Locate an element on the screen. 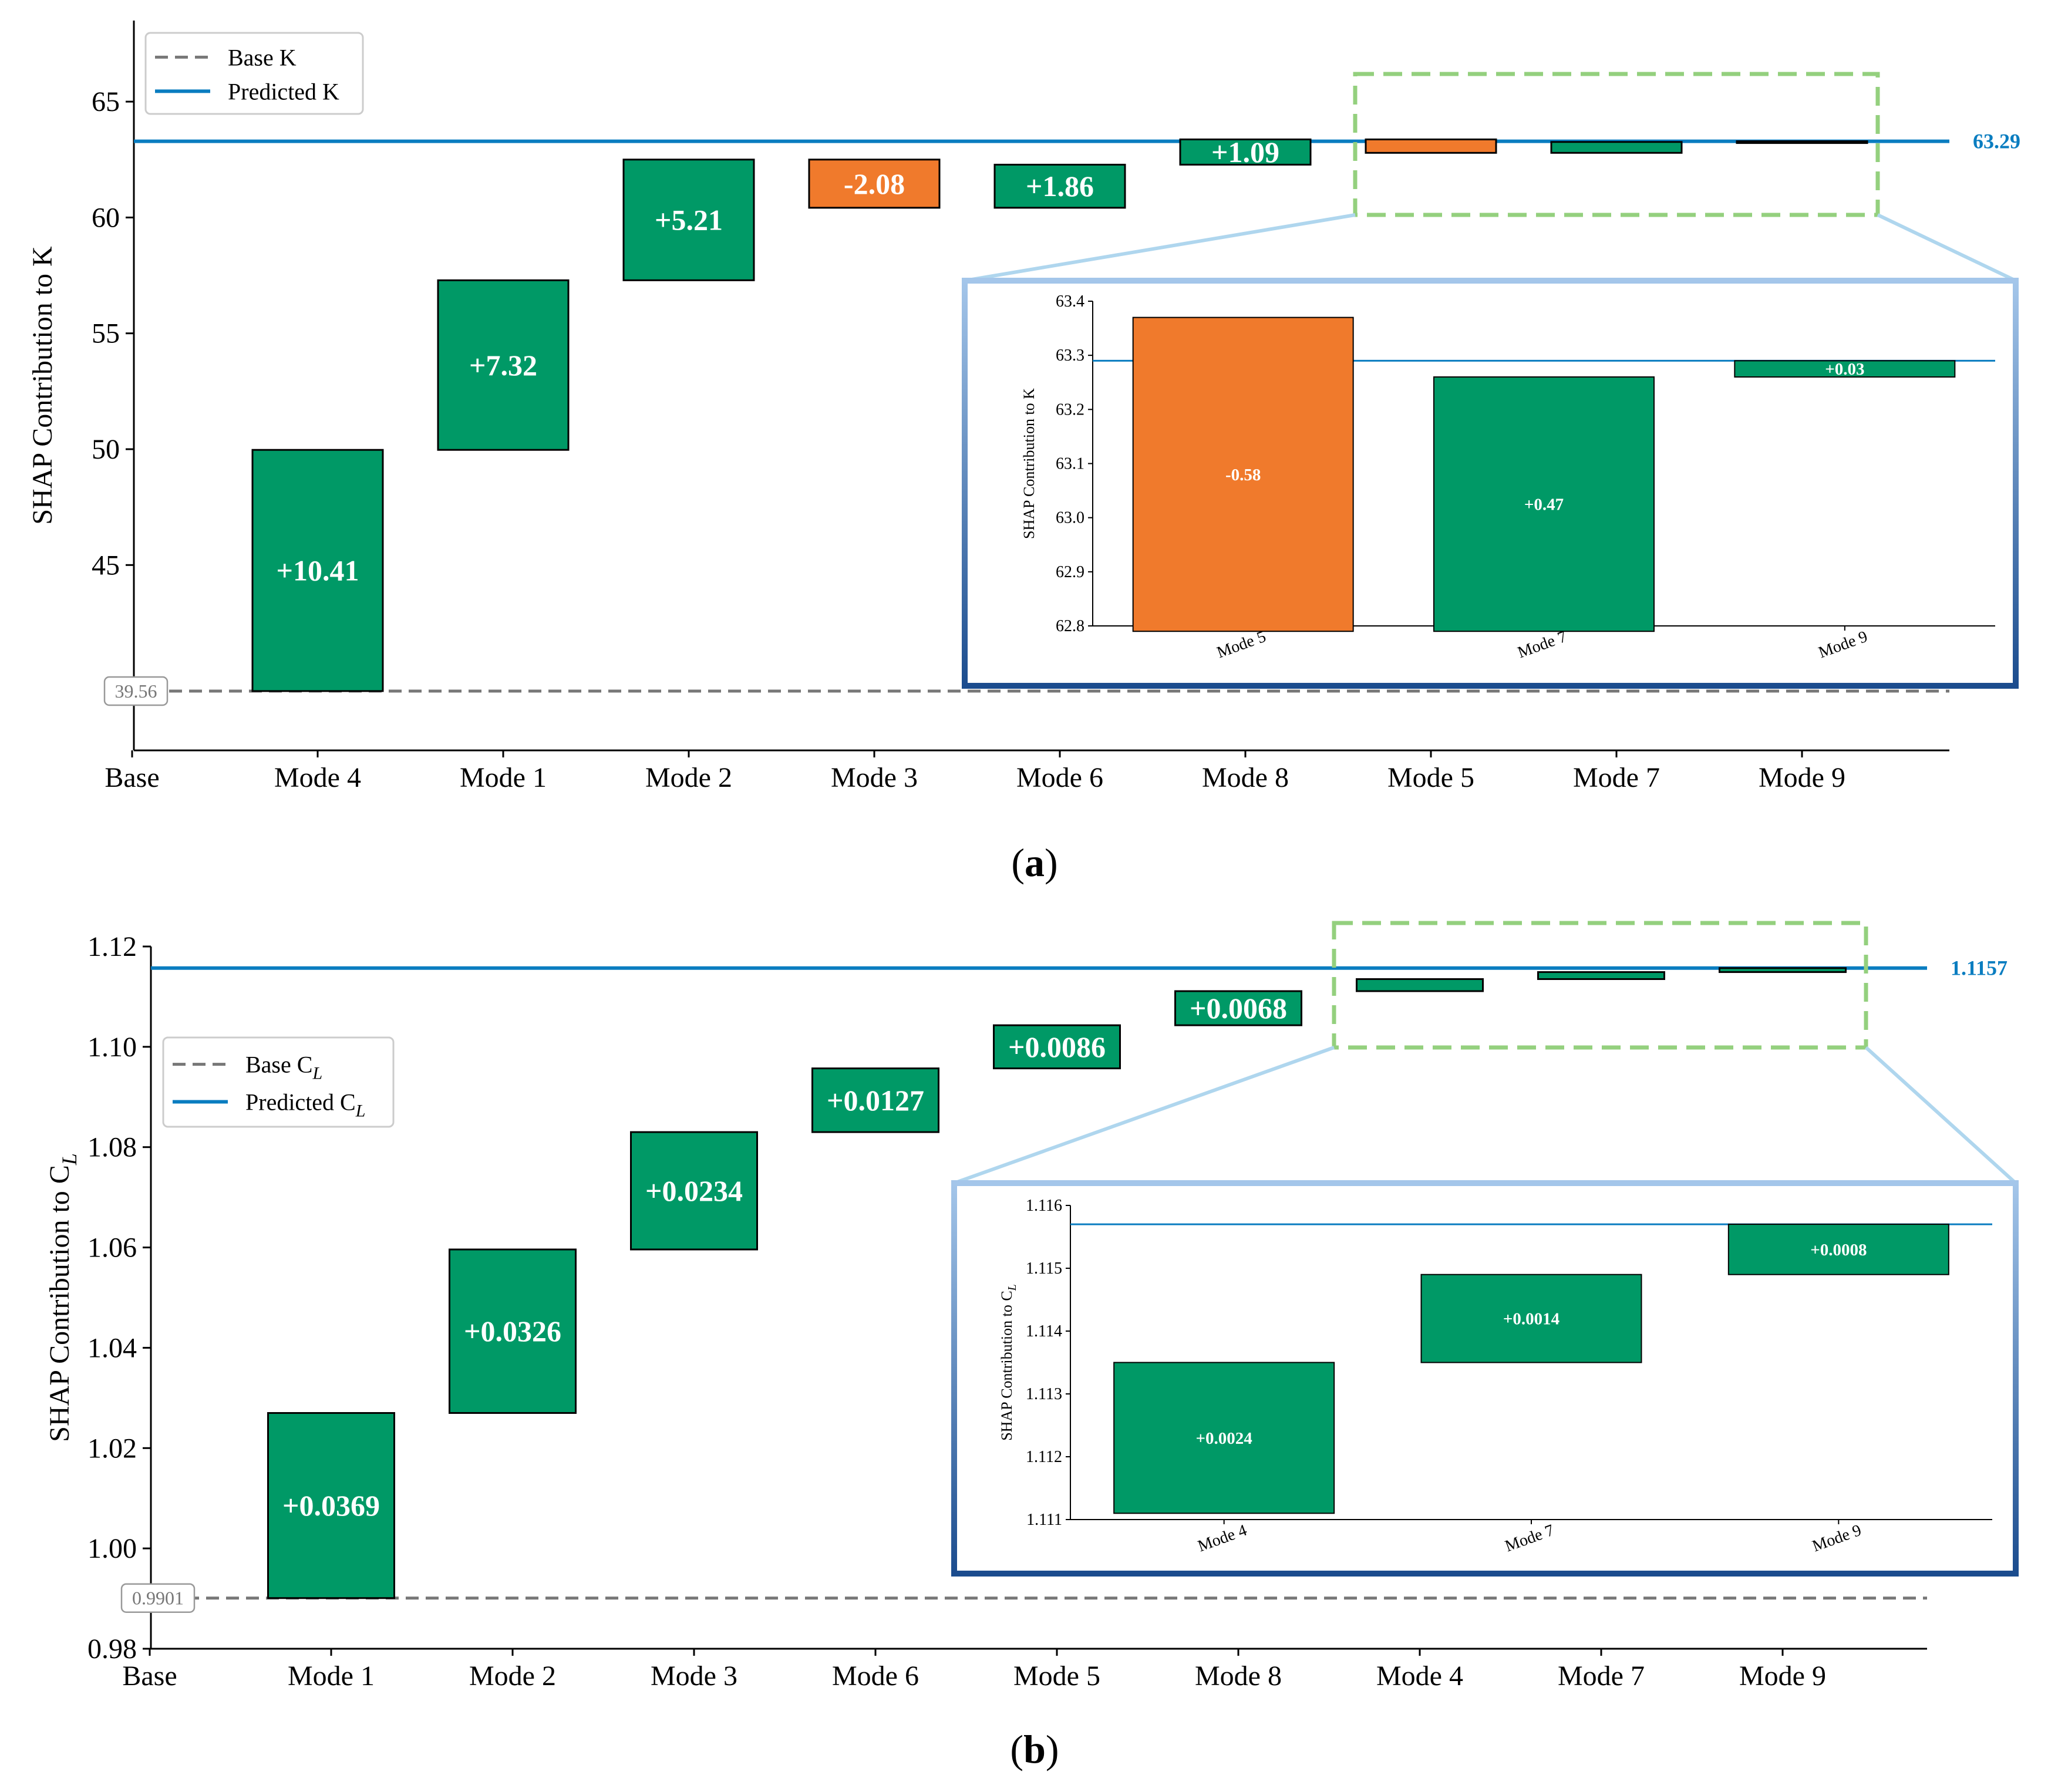 This screenshot has height=1792, width=2058. base-value-label: 39.56 is located at coordinates (136, 691).